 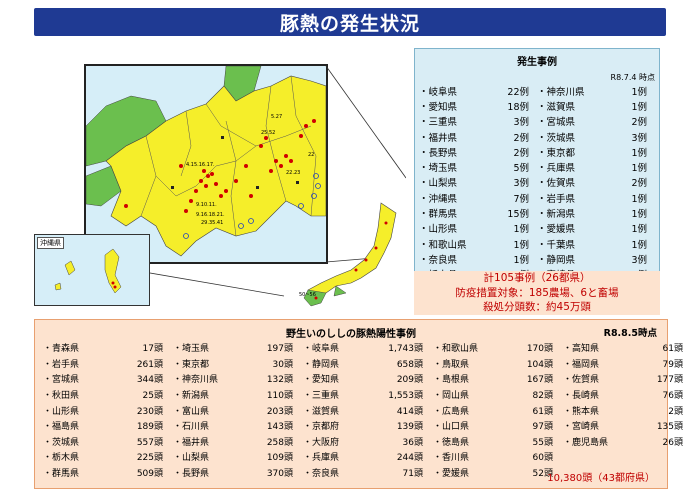 What do you see at coordinates (438, 230) in the screenshot?
I see `case-prefecture: ・山形県` at bounding box center [438, 230].